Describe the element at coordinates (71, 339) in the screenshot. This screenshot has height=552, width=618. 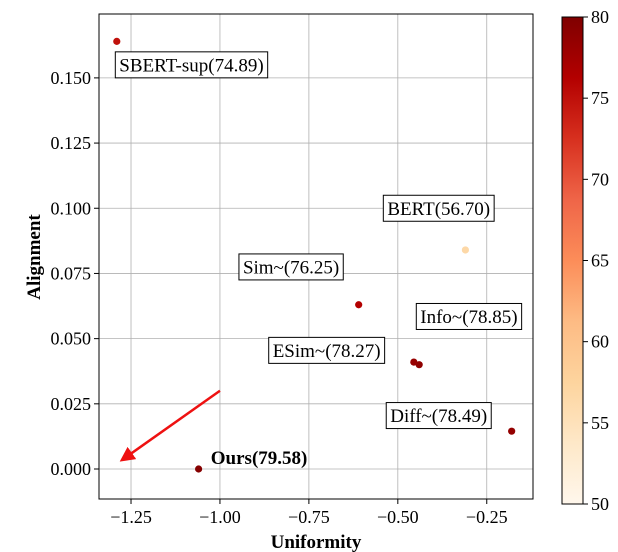
I see `y-tick-label: 0.050` at that location.